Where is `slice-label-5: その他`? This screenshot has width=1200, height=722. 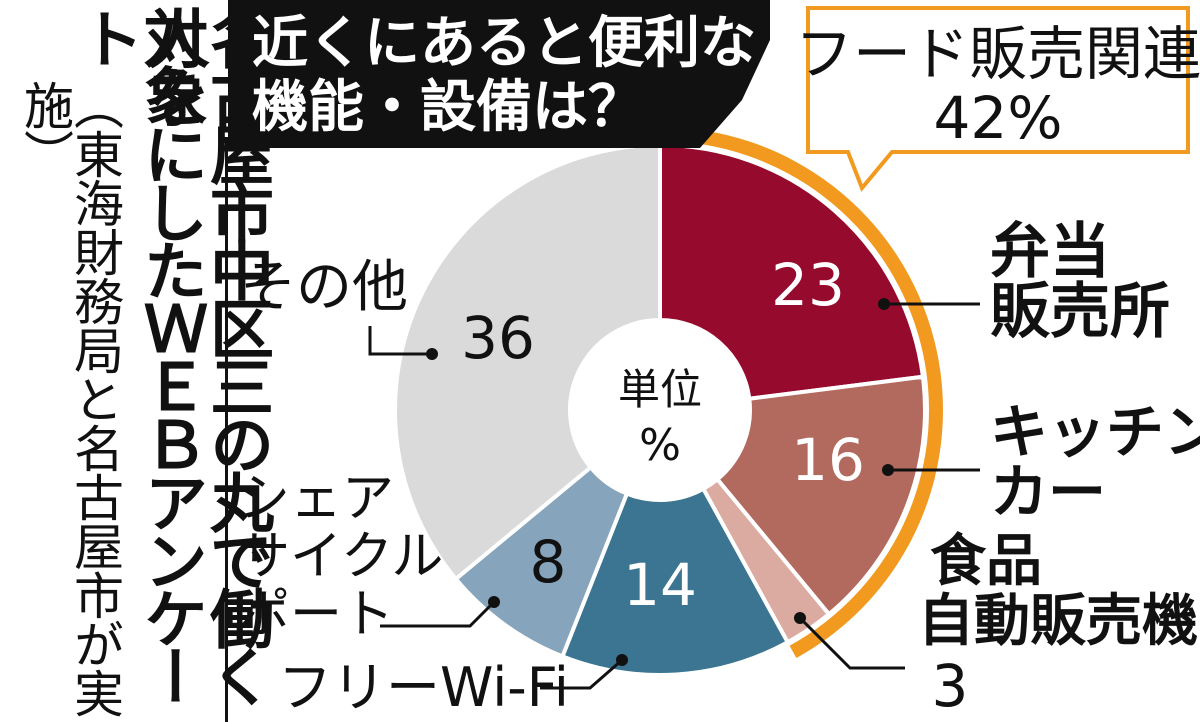
slice-label-5: その他 is located at coordinates (324, 287).